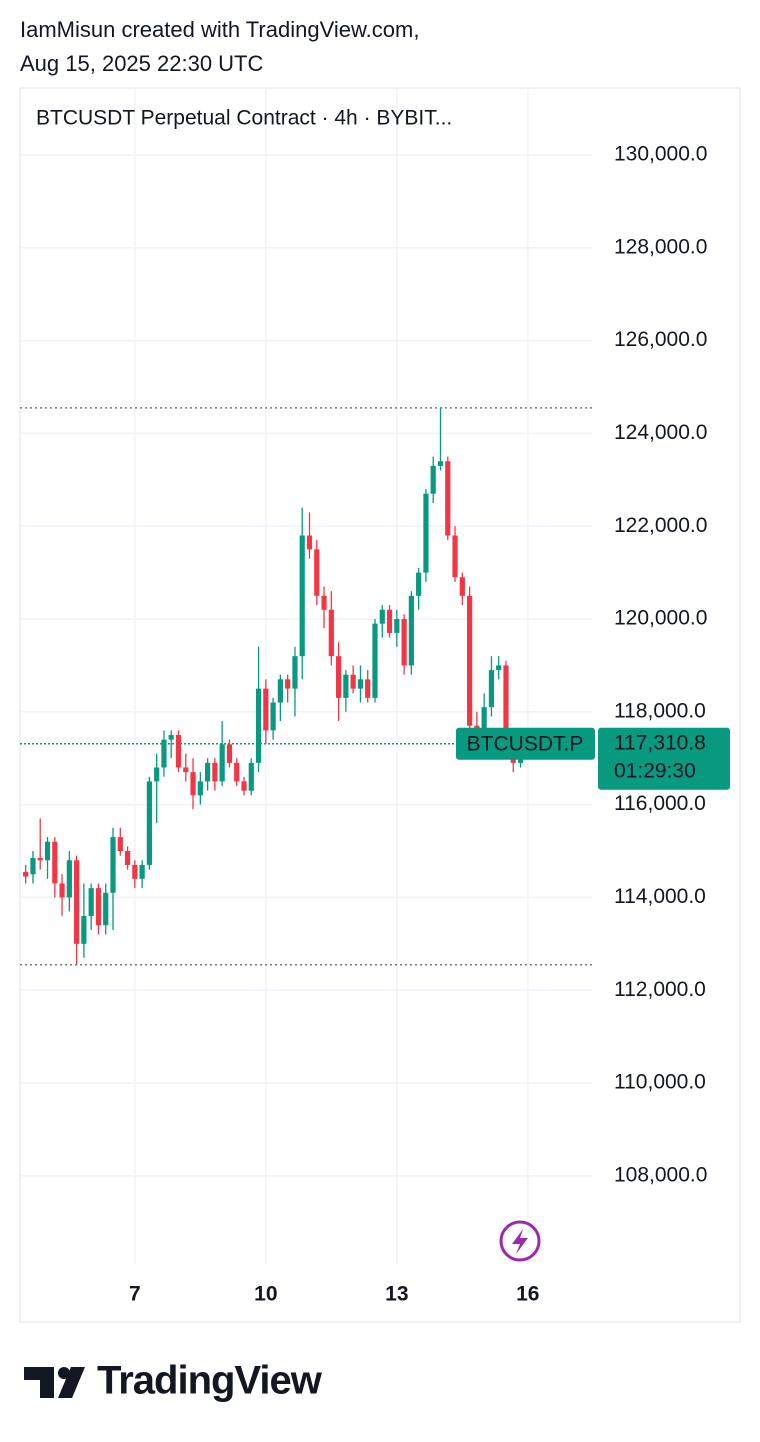  What do you see at coordinates (660, 339) in the screenshot?
I see `y-tick-label: 126,000.0` at bounding box center [660, 339].